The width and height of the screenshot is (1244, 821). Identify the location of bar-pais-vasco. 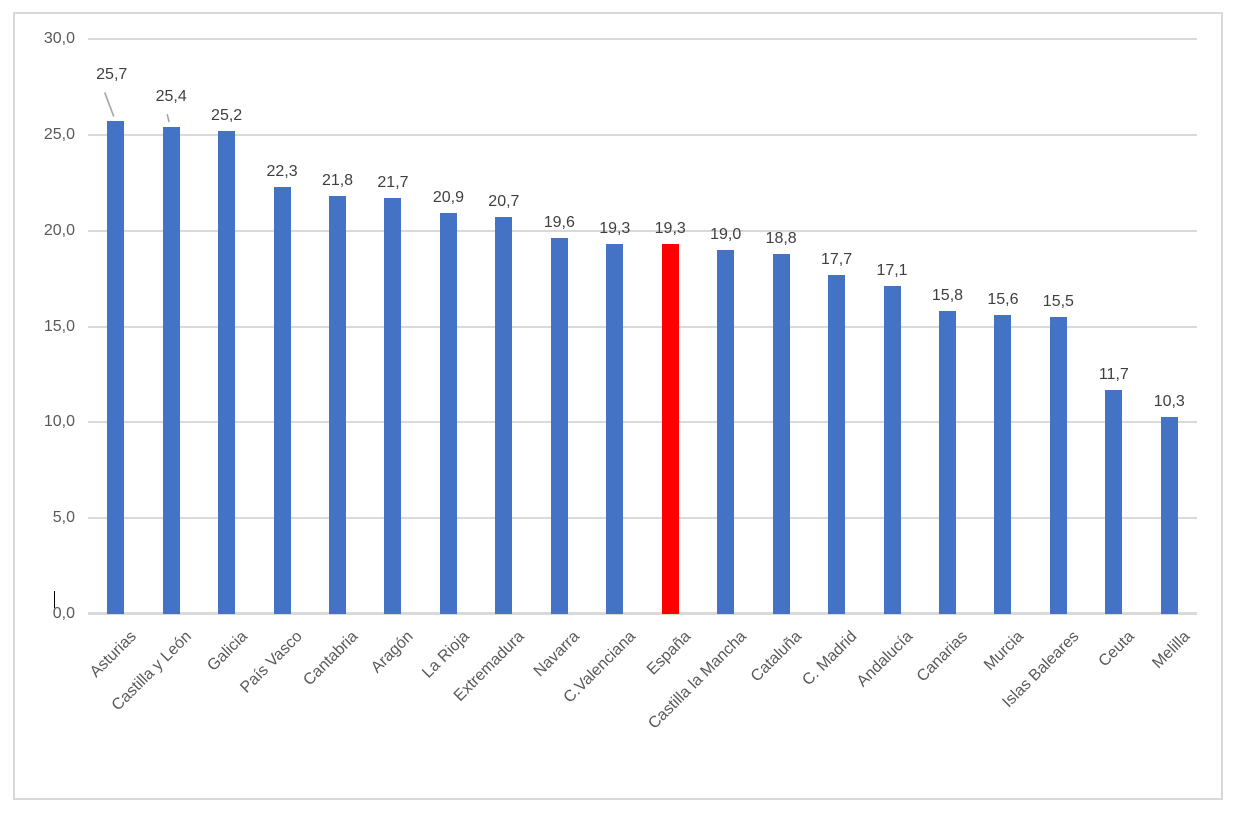
(282, 400).